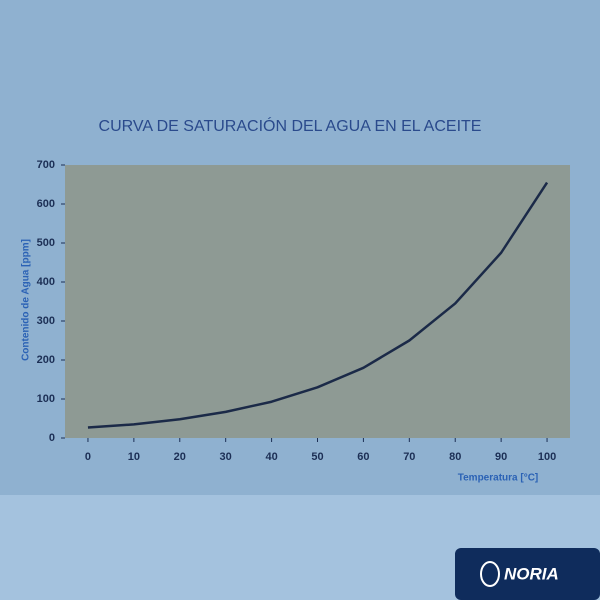 This screenshot has height=600, width=600. What do you see at coordinates (46, 399) in the screenshot?
I see `y-tick-label: 100` at bounding box center [46, 399].